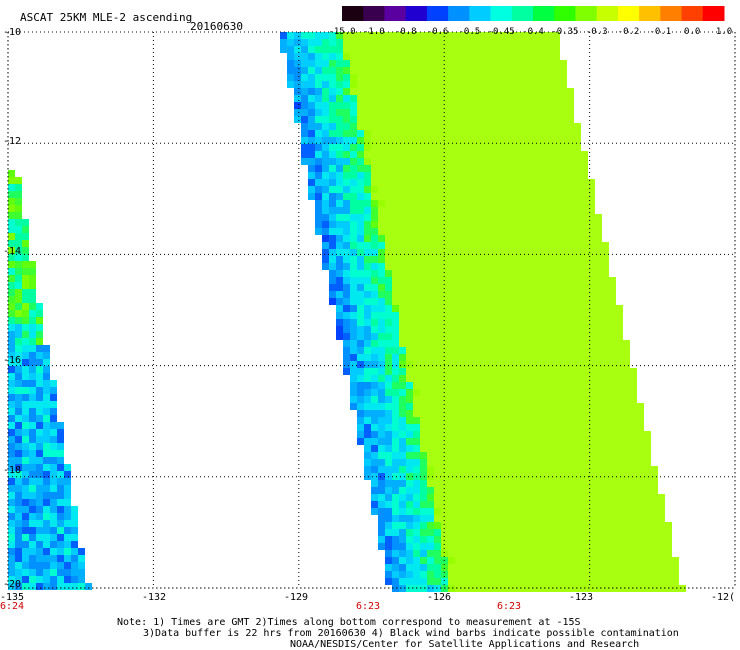  Describe the element at coordinates (650, 13) in the screenshot. I see `colorbar-swatch` at that location.